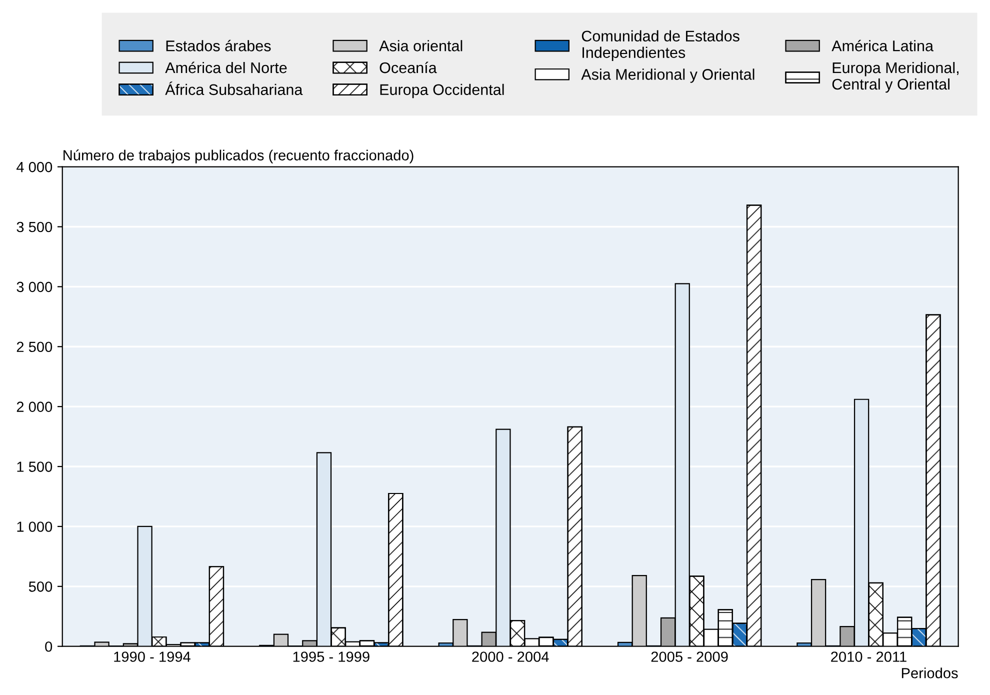 Image resolution: width=990 pixels, height=695 pixels. What do you see at coordinates (34, 287) in the screenshot?
I see `y-tick-label: 3 000` at bounding box center [34, 287].